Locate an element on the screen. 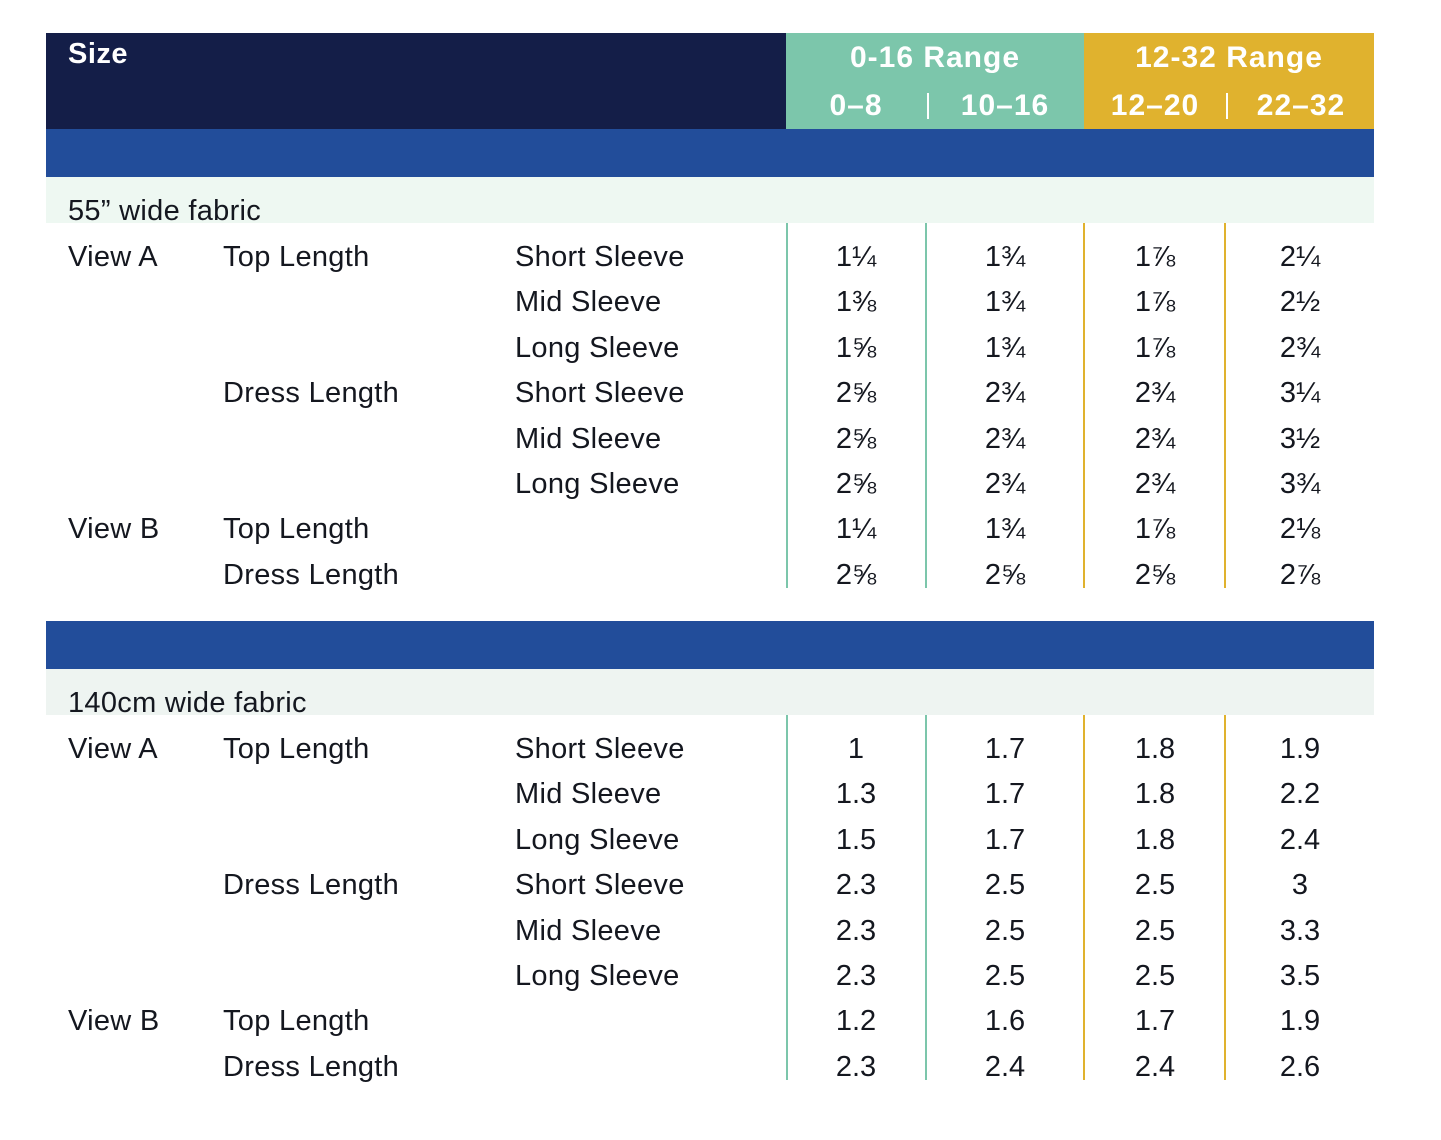 This screenshot has height=1140, width=1441. size-header-cell is located at coordinates (416, 81).